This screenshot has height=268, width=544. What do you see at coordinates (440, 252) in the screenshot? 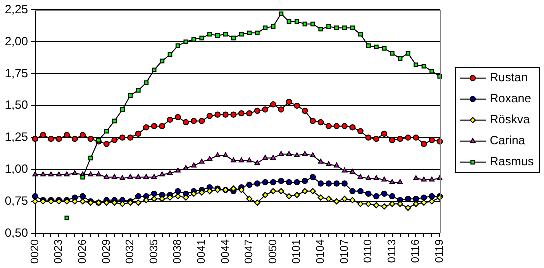
I see `x-tick-label: 0119` at bounding box center [440, 252].